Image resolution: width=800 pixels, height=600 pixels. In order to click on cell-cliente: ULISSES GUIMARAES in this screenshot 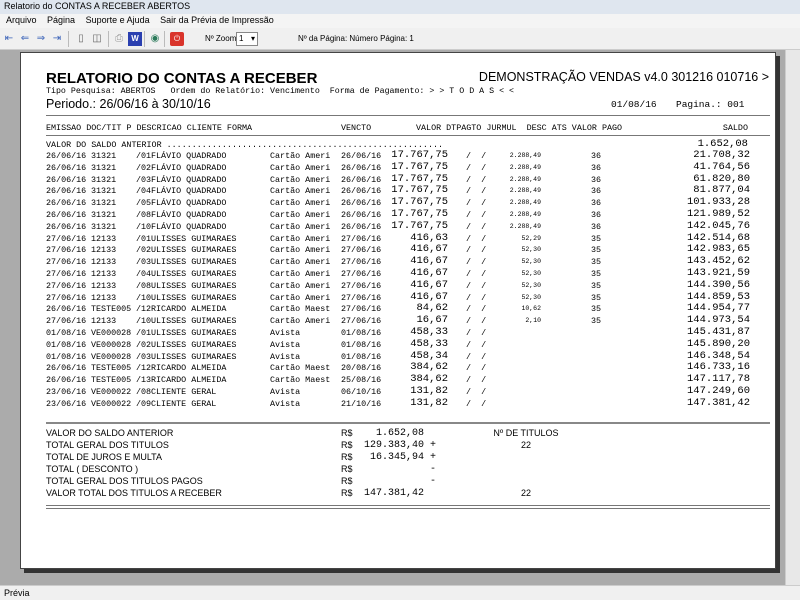, I will do `click(194, 262)`.